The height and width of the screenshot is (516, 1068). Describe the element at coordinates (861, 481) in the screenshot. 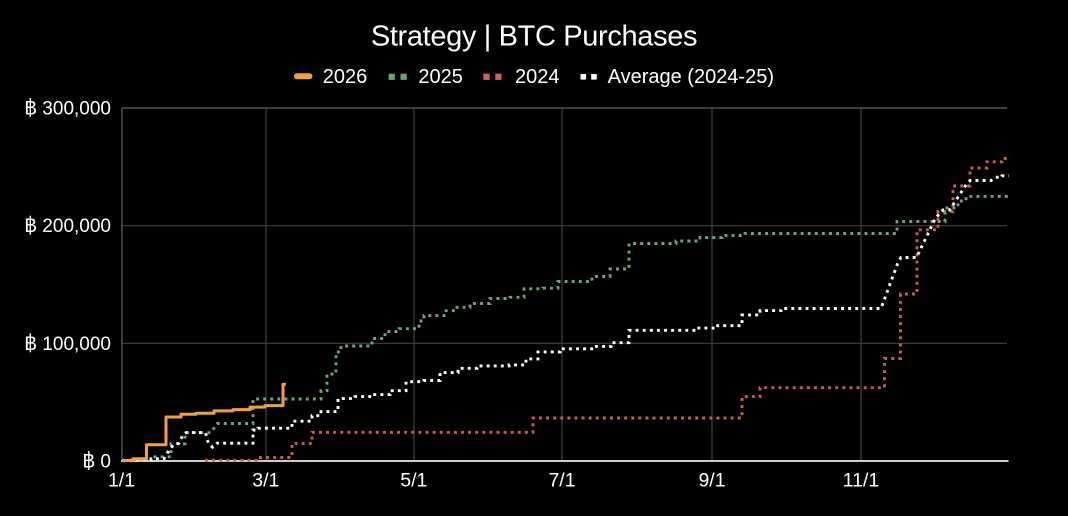

I see `svg-text: 11/1` at that location.